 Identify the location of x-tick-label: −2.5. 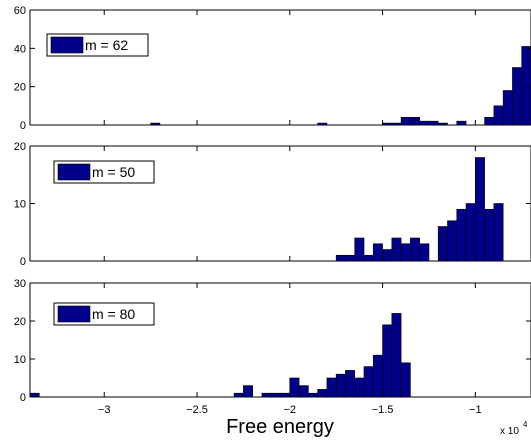
(197, 410).